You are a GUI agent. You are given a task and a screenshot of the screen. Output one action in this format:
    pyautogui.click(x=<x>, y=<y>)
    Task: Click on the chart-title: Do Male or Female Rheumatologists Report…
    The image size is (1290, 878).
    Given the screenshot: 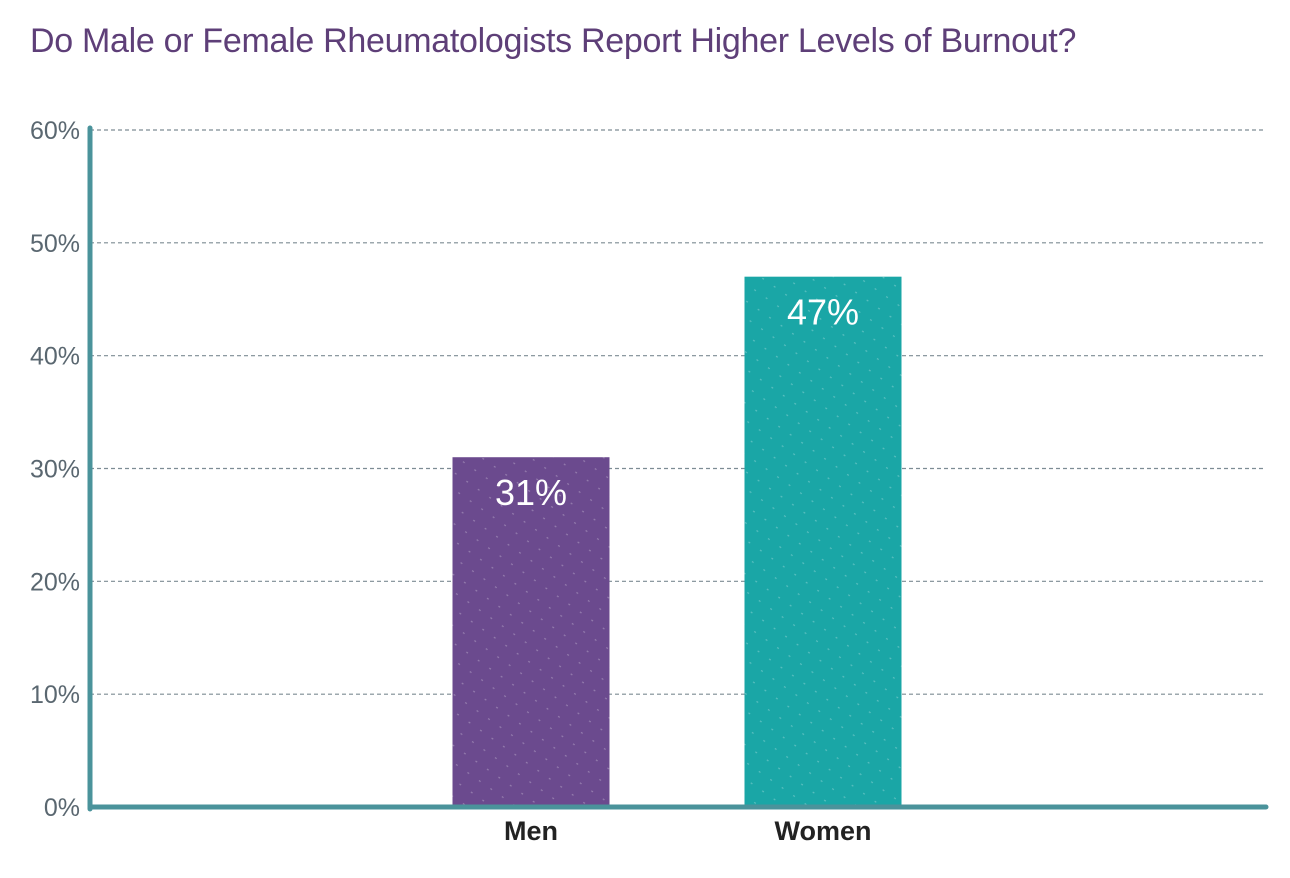 What is the action you would take?
    pyautogui.click(x=553, y=41)
    